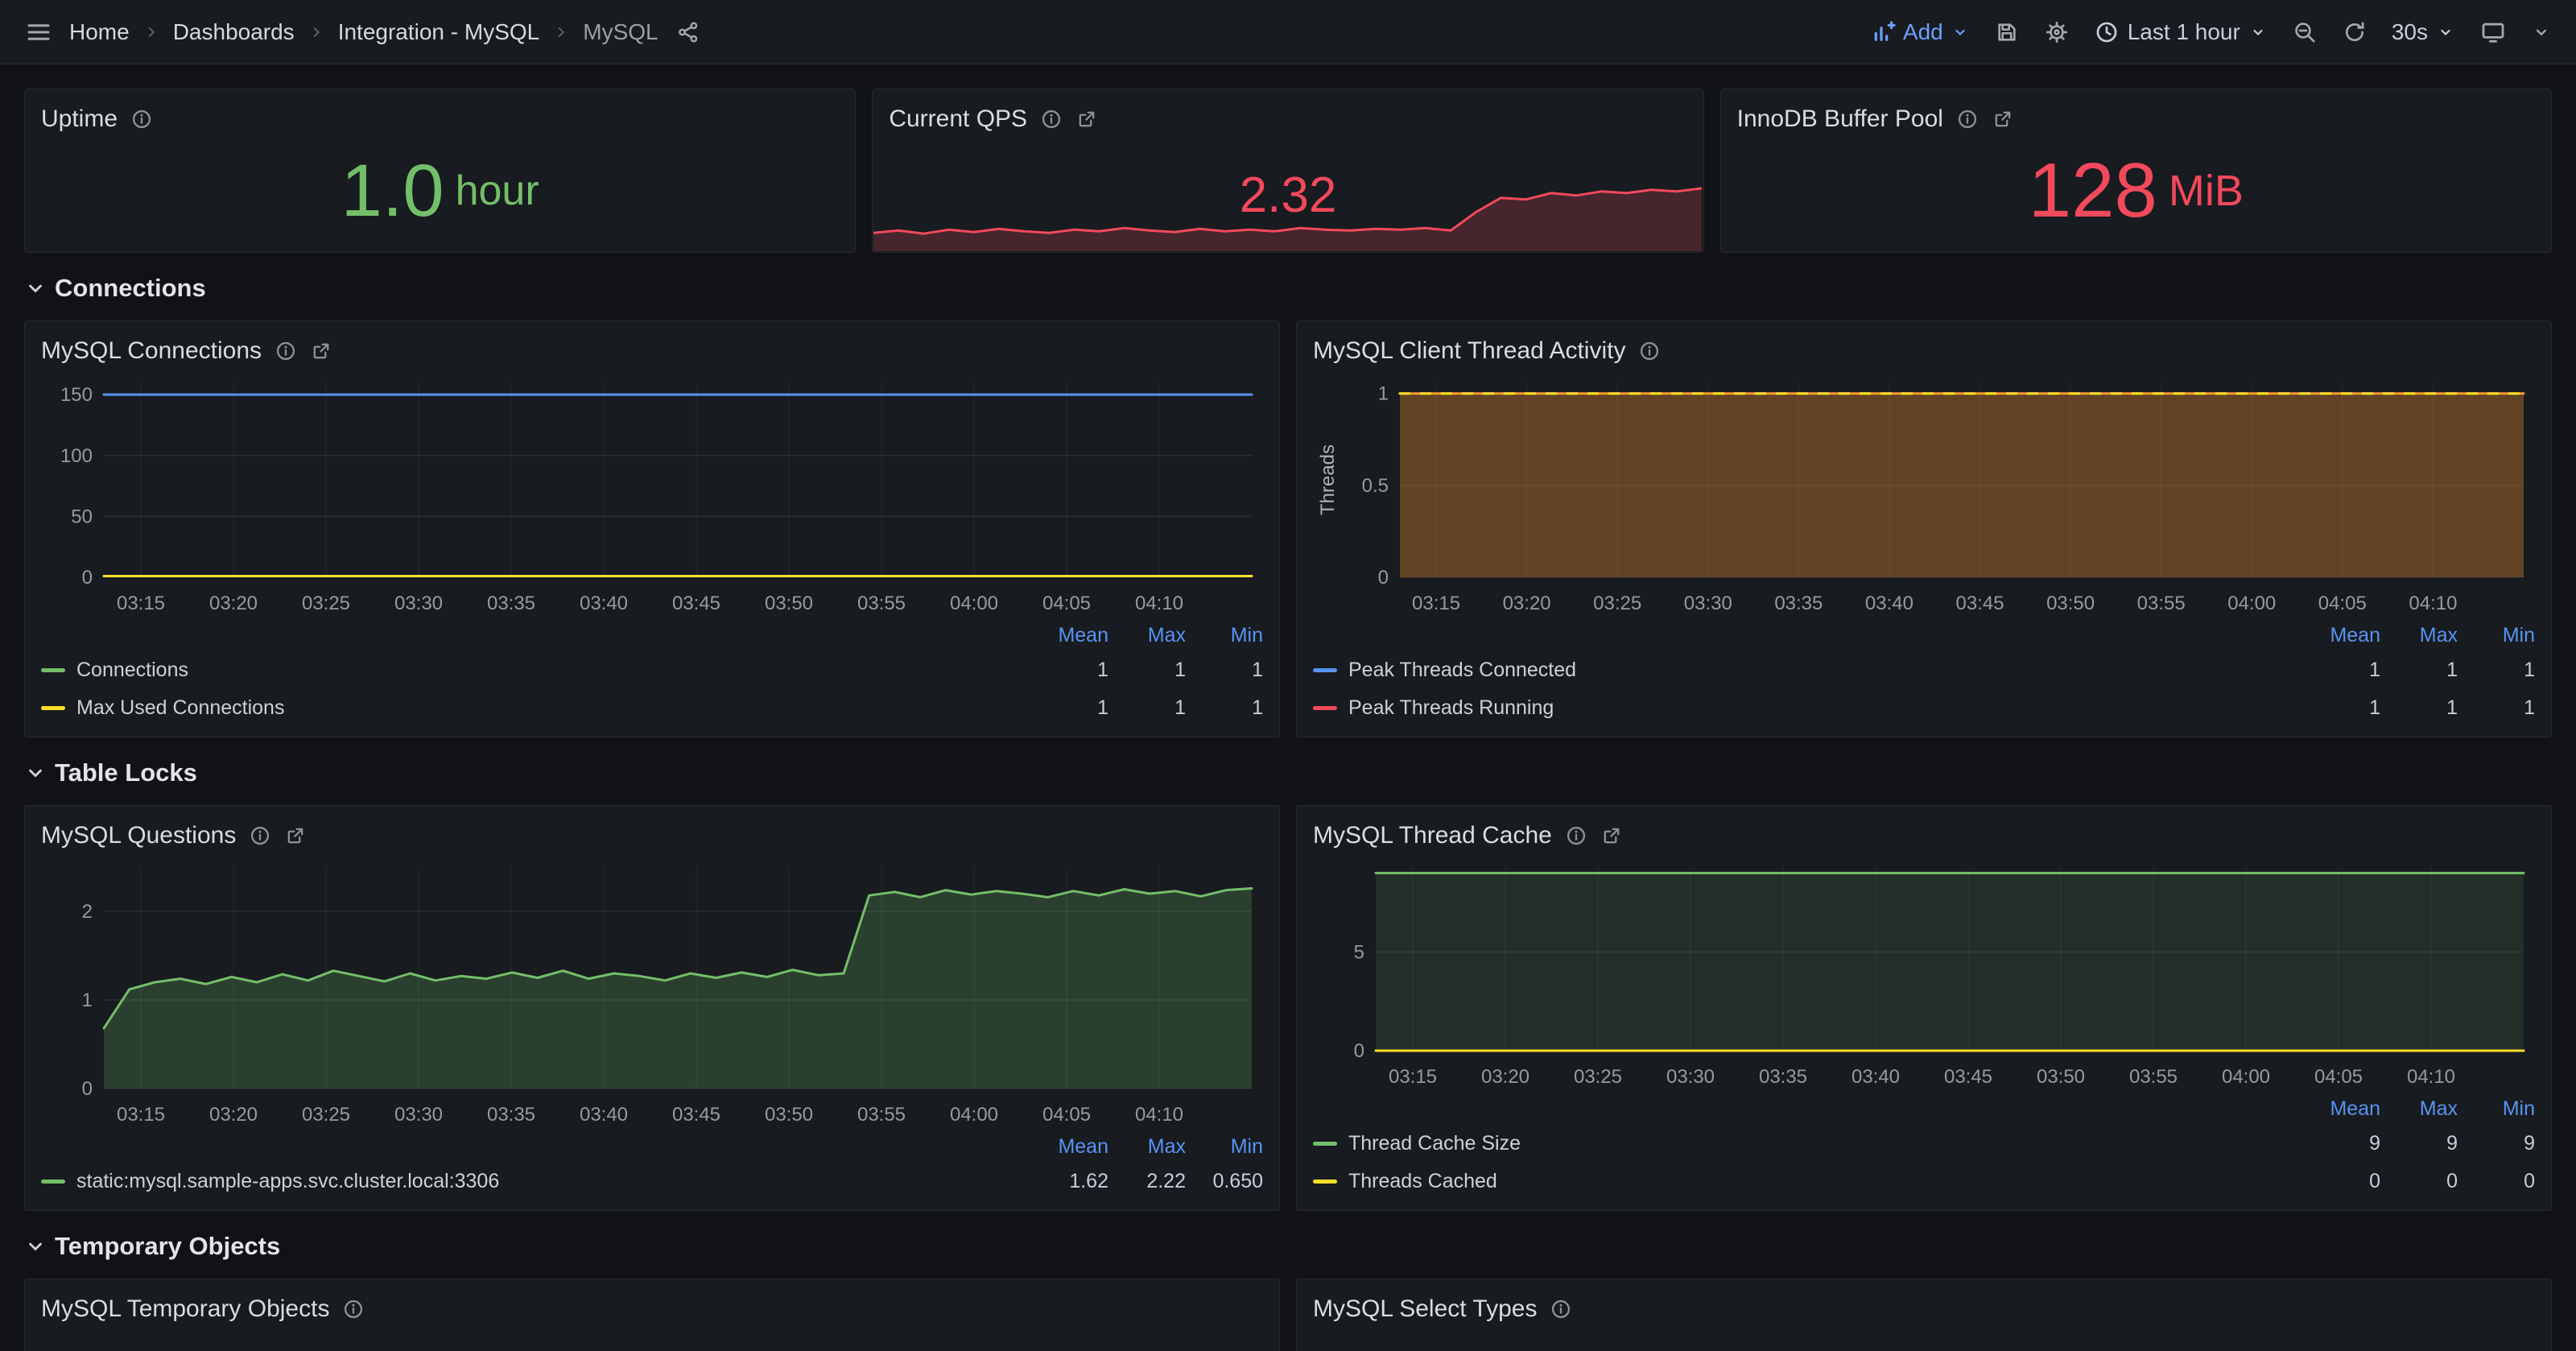 The width and height of the screenshot is (2576, 1351). Describe the element at coordinates (185, 1308) in the screenshot. I see `panel-title: MySQL Temporary Objects` at that location.